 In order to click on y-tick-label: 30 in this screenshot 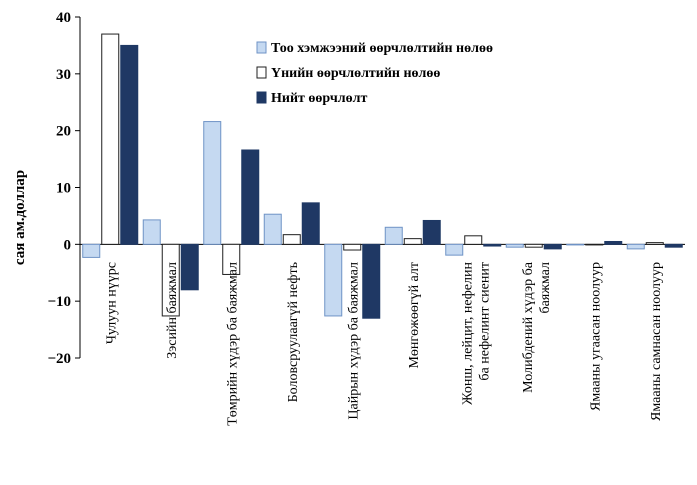, I will do `click(63, 75)`.